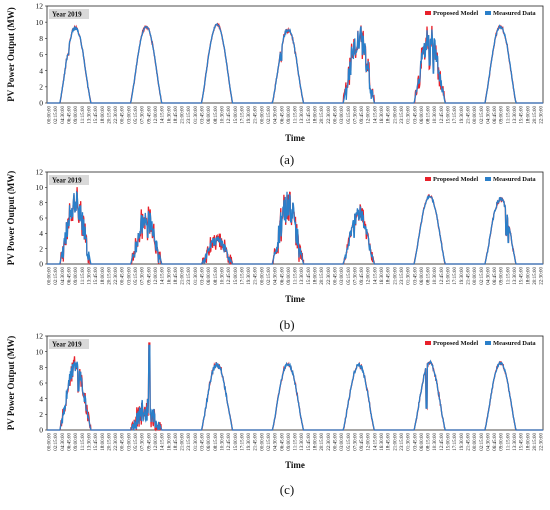 This screenshot has height=510, width=550. I want to click on panel-label: (a), so click(287, 159).